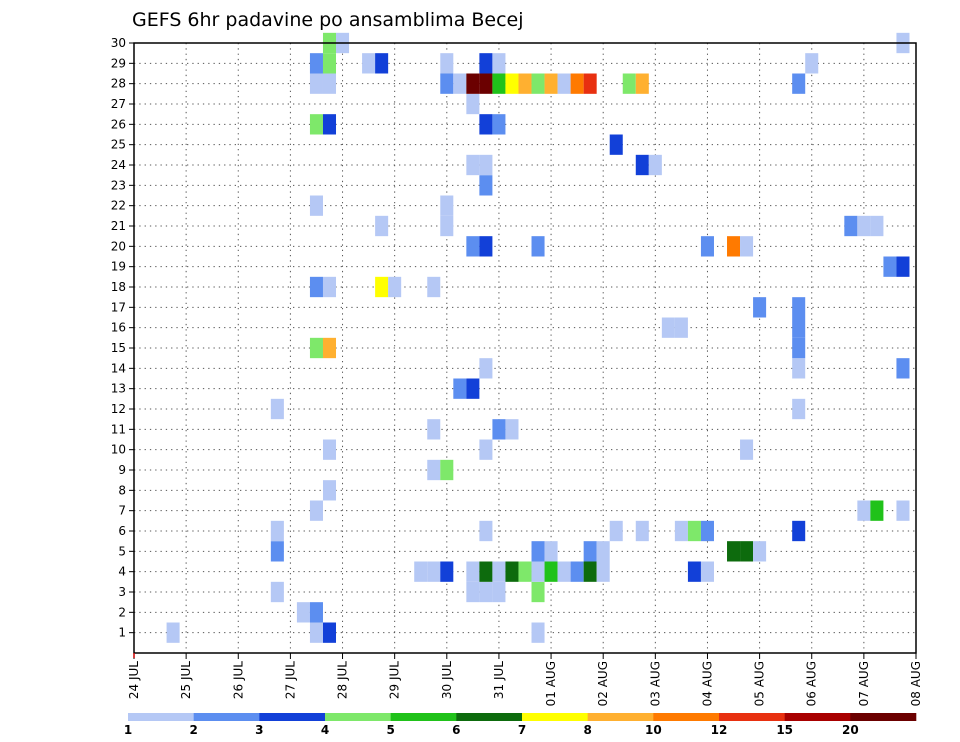 Image resolution: width=960 pixels, height=742 pixels. Describe the element at coordinates (118, 84) in the screenshot. I see `y-tick-label: 28` at that location.